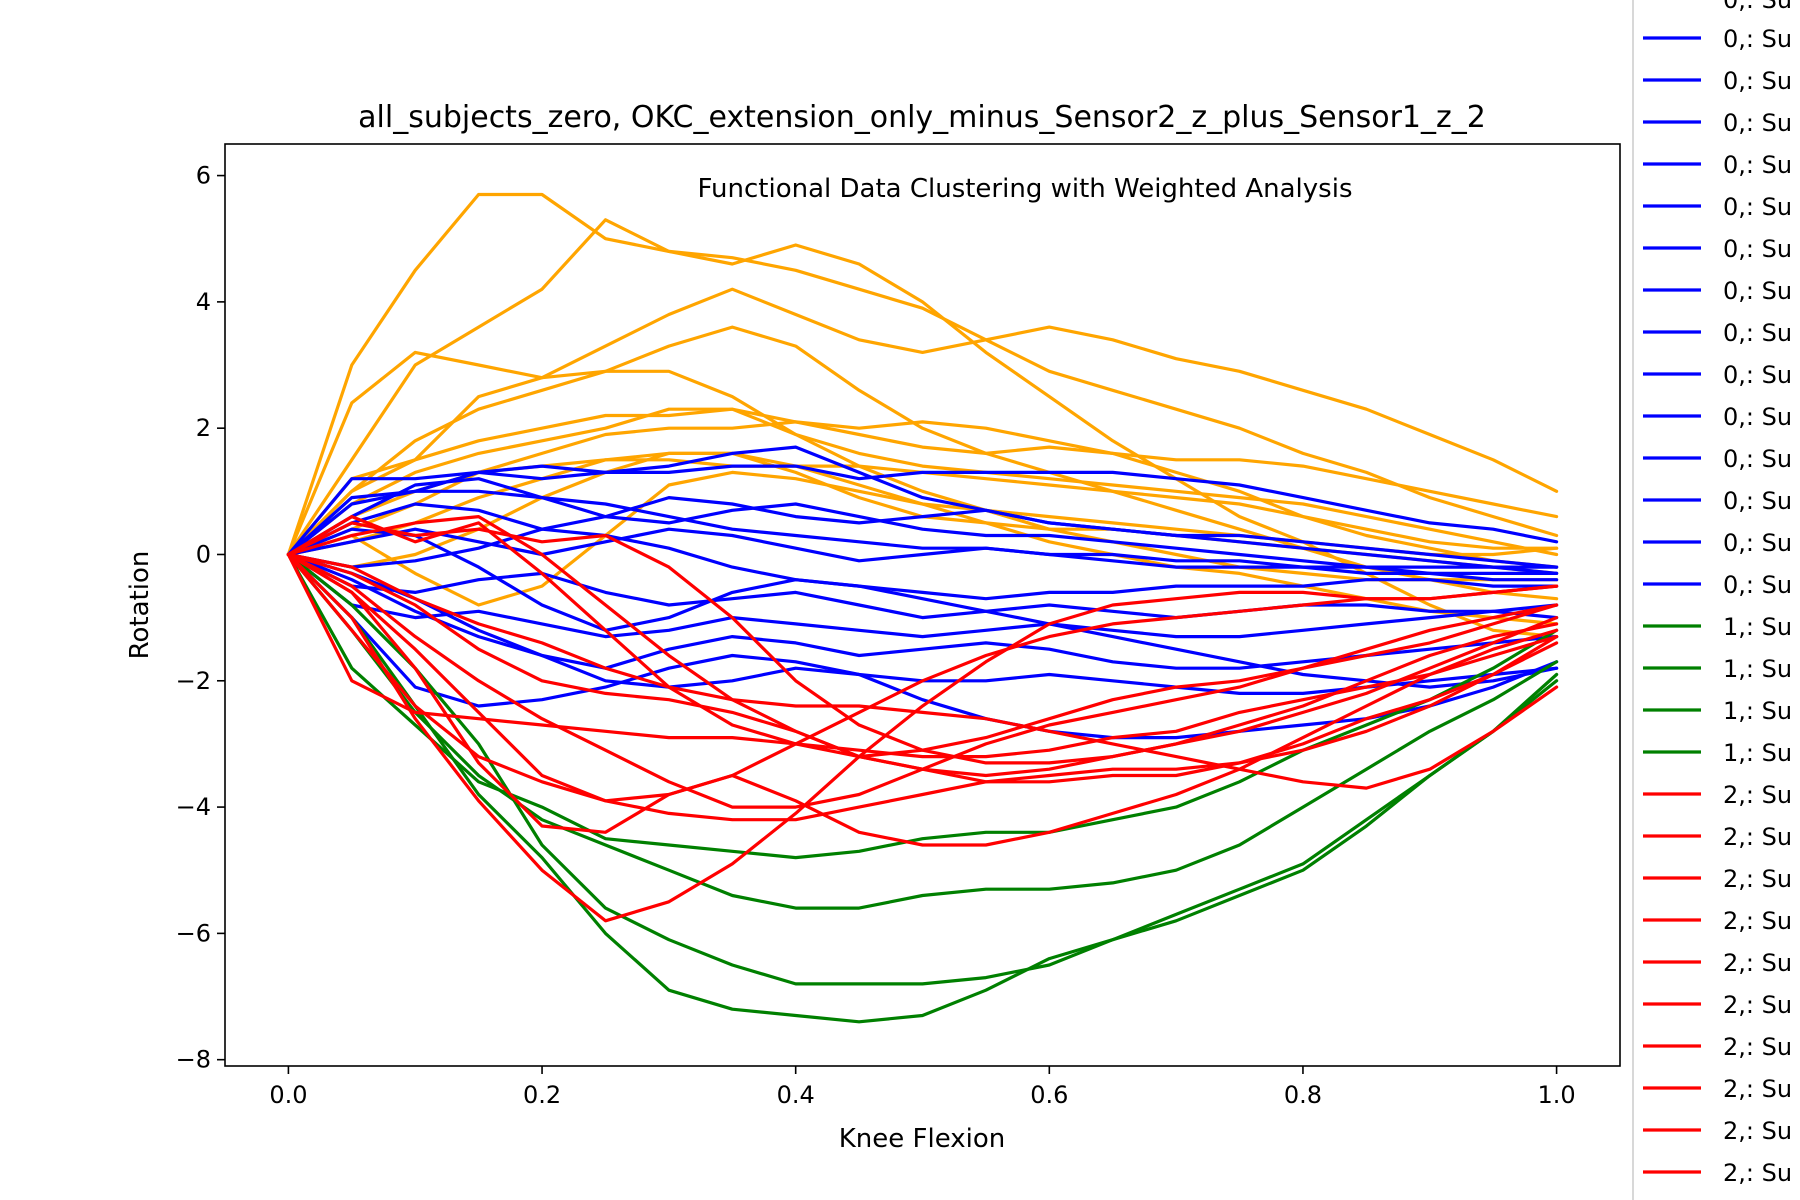 The width and height of the screenshot is (1800, 1200). I want to click on y-tick-label: 4, so click(203, 302).